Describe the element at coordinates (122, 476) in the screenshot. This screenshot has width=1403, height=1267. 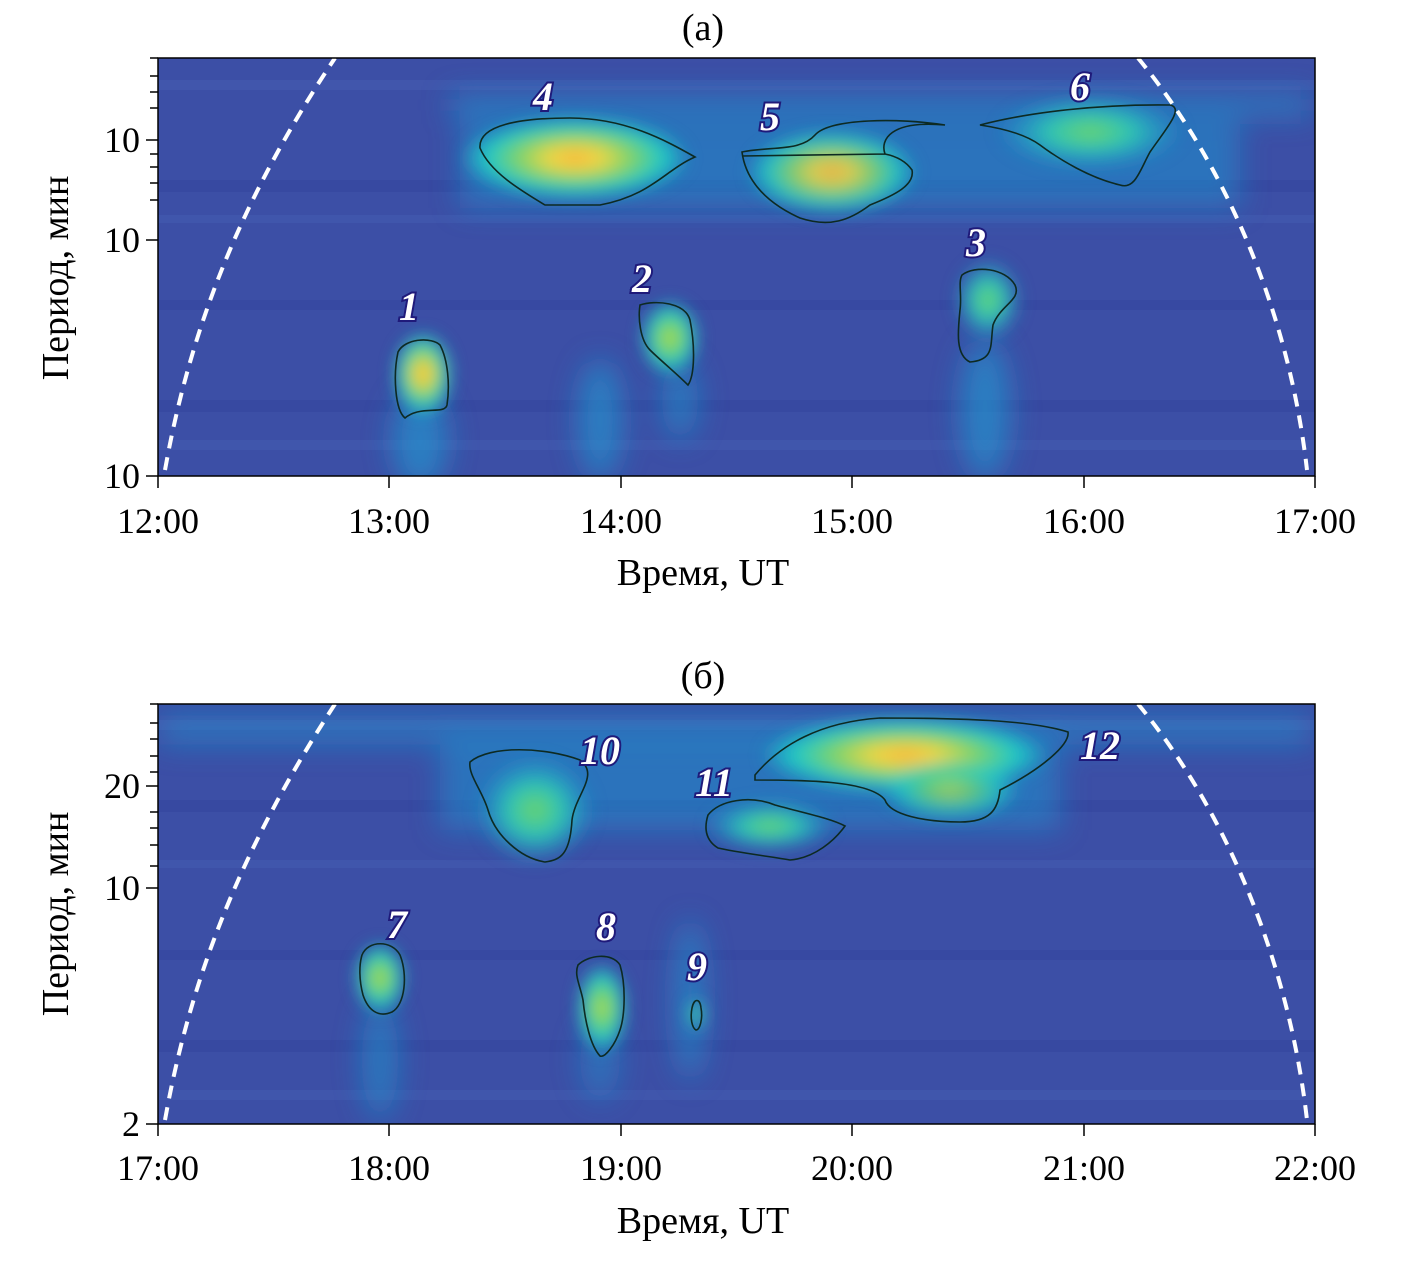
I see `ytick-a-2: 10` at that location.